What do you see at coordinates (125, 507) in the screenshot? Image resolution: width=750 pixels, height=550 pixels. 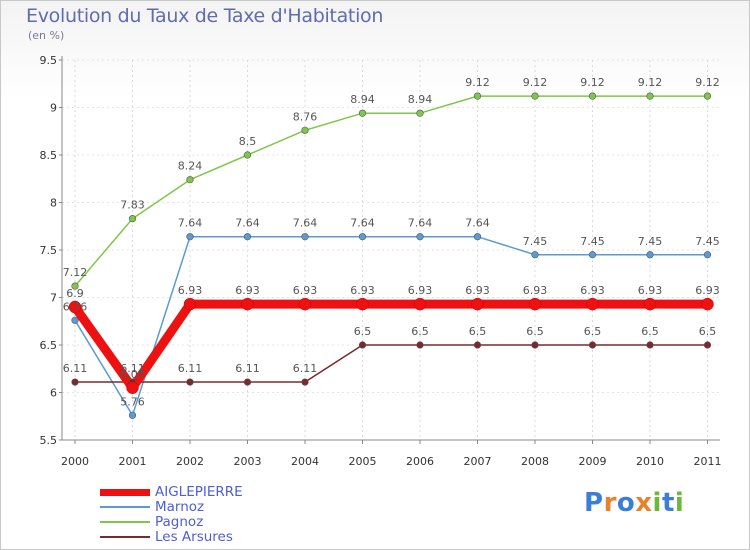 I see `legend-swatch-marnoz` at bounding box center [125, 507].